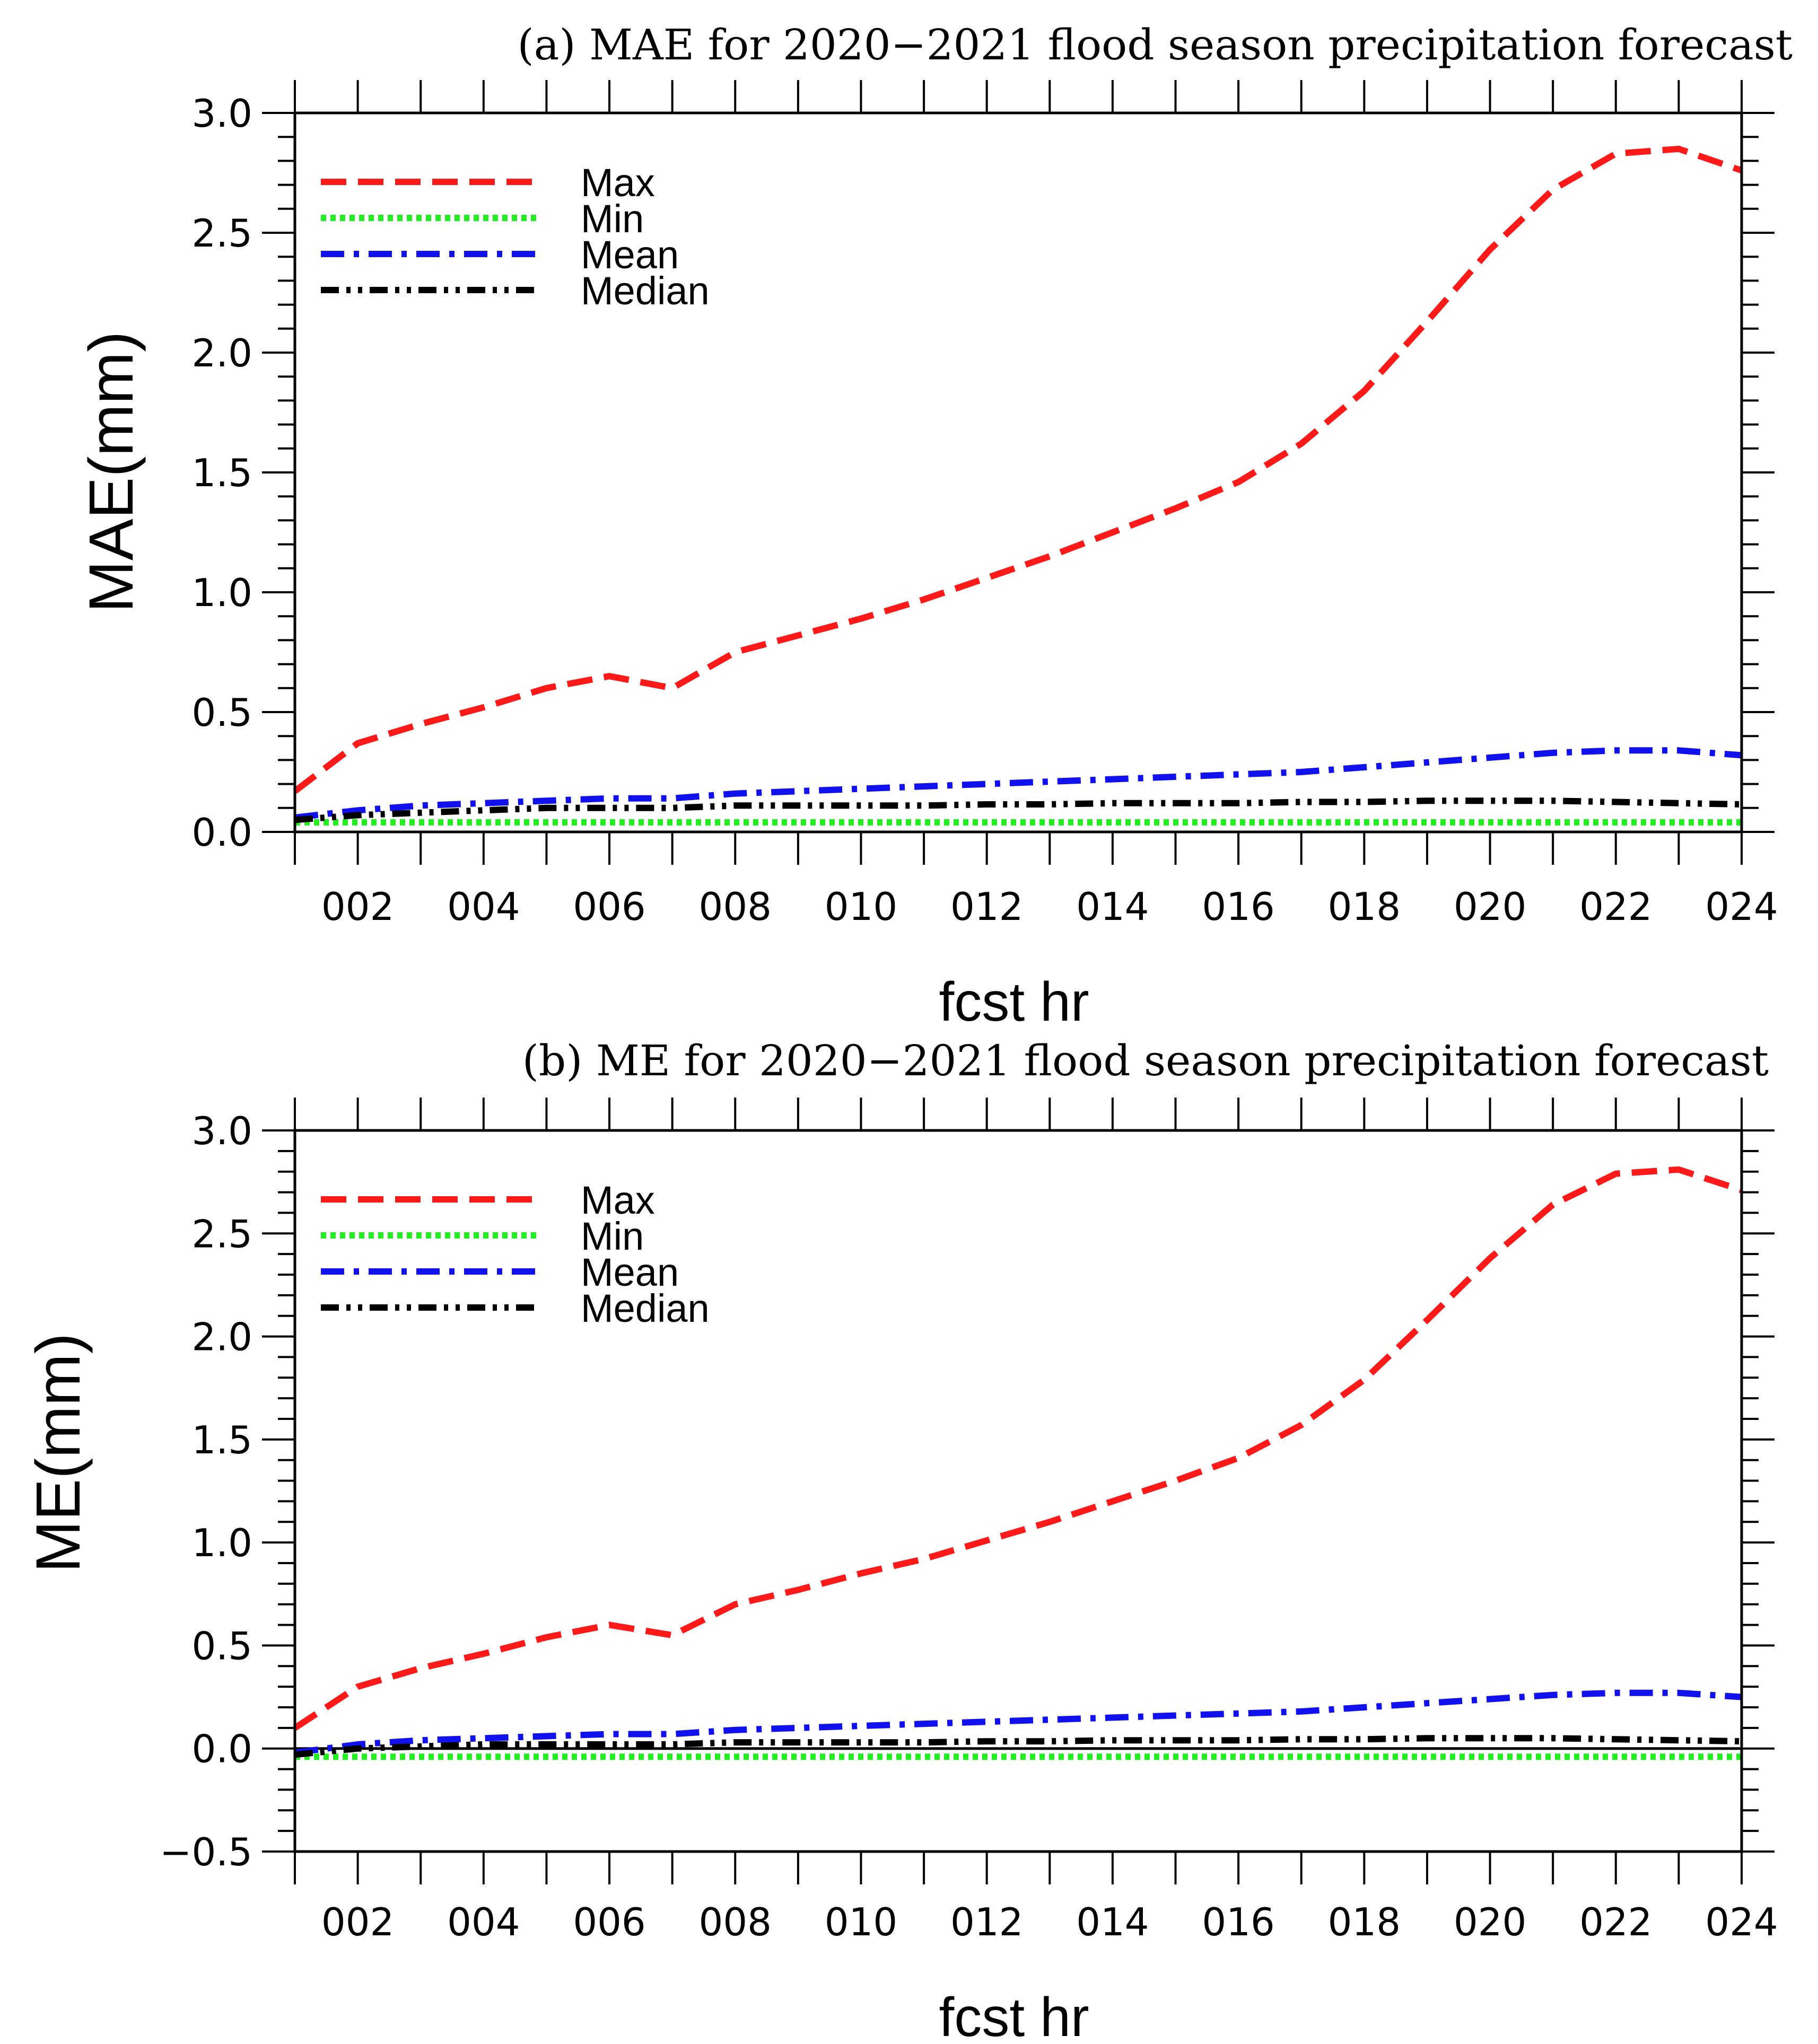 The width and height of the screenshot is (1818, 2044). What do you see at coordinates (206, 1852) in the screenshot?
I see `y-tick-label: −0.5` at bounding box center [206, 1852].